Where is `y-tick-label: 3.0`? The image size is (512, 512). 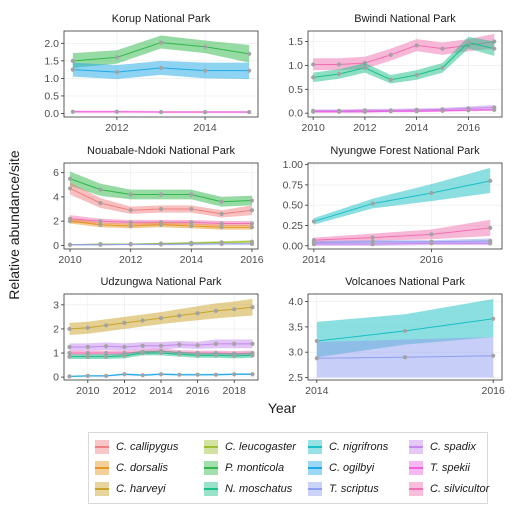
y-tick-label: 3.0 is located at coordinates (295, 353).